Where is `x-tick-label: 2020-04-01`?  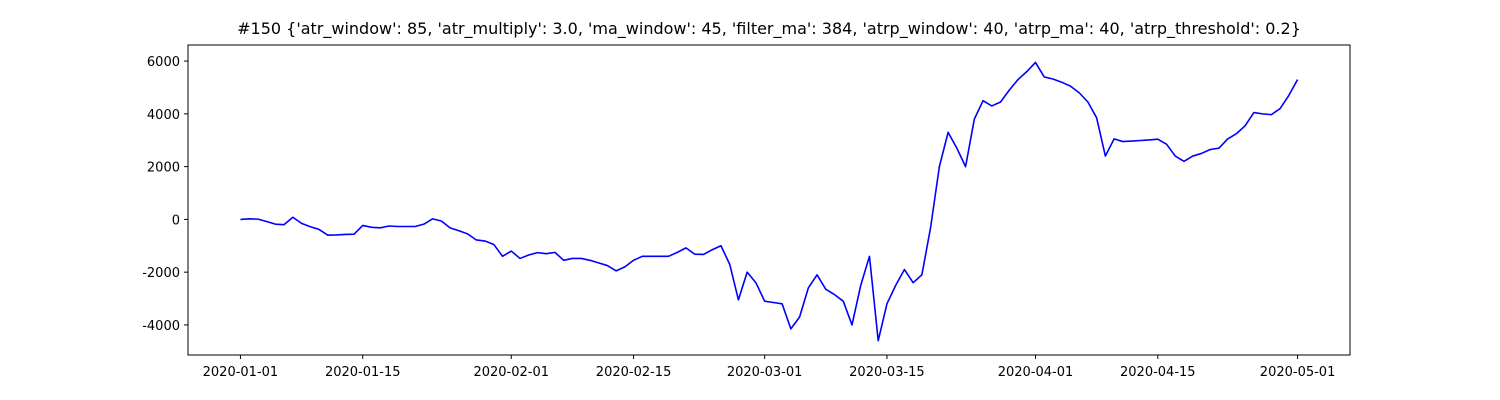 x-tick-label: 2020-04-01 is located at coordinates (1036, 372).